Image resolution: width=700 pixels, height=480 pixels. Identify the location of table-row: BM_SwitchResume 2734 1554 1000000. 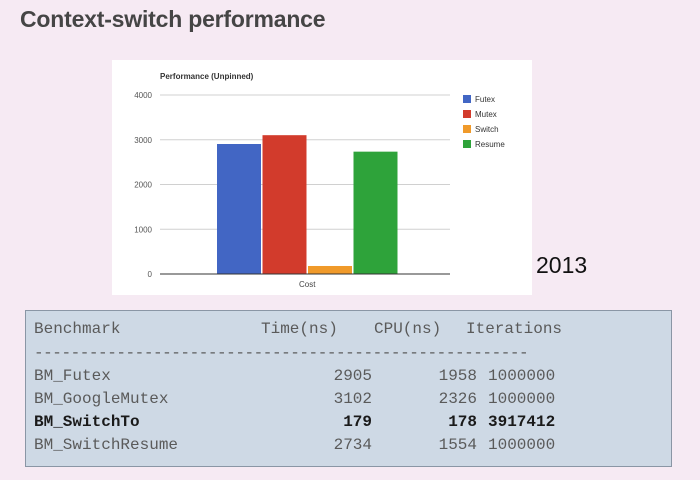
(348, 446).